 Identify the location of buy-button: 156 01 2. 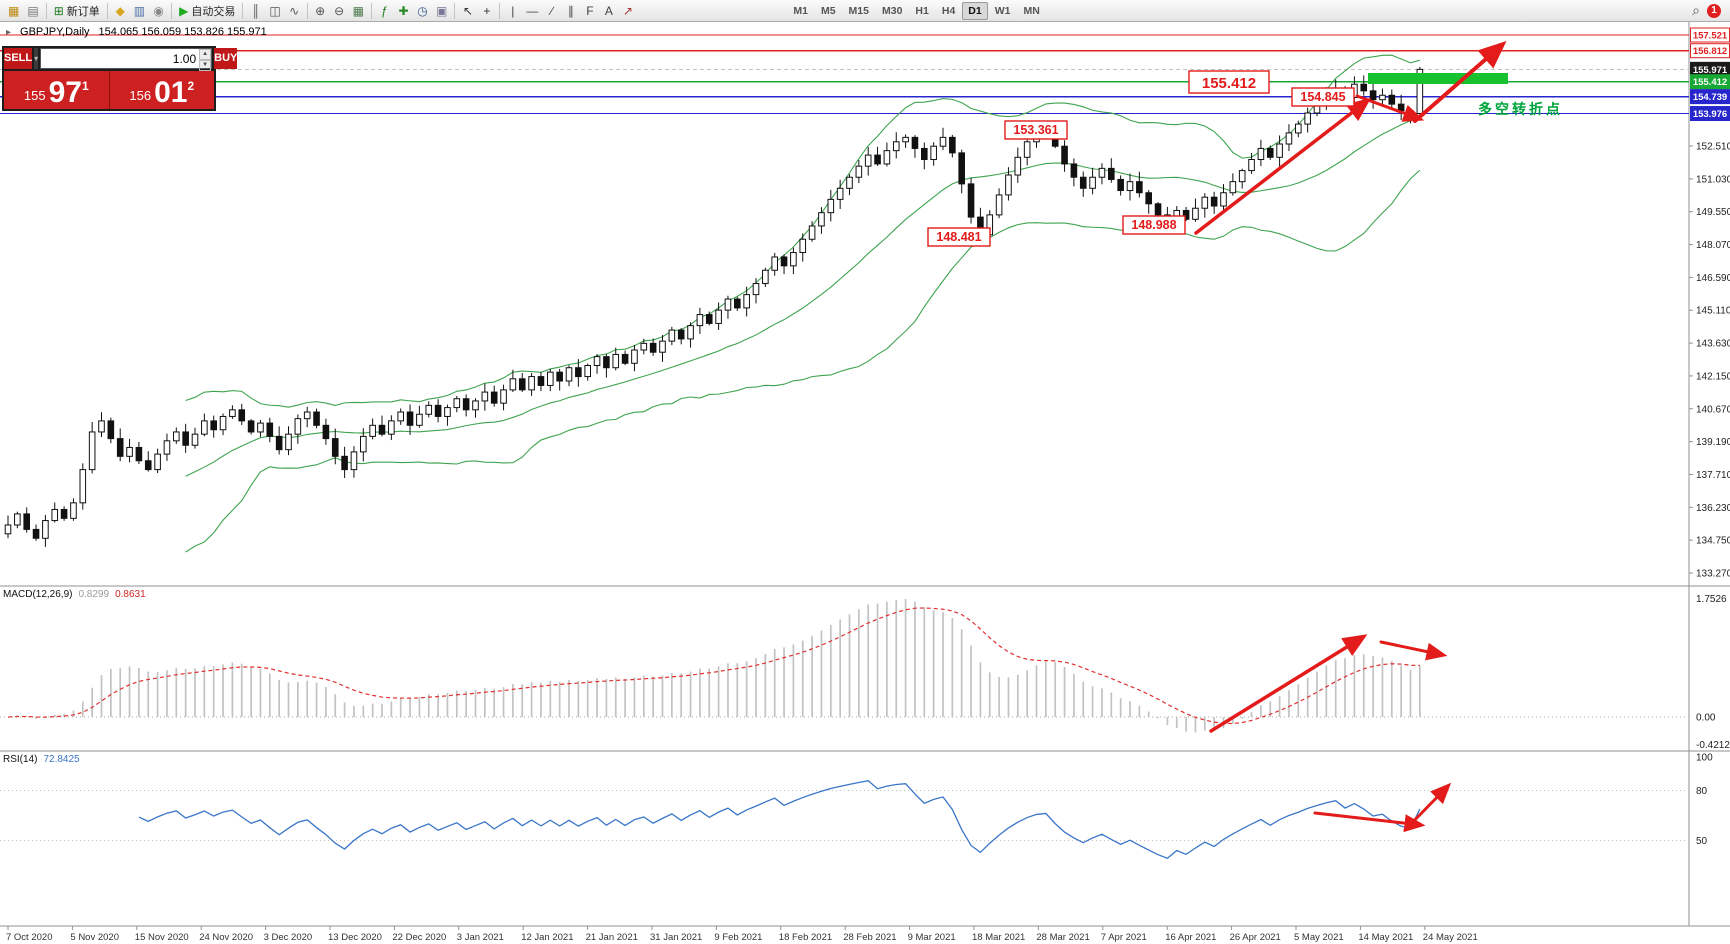
(161, 90).